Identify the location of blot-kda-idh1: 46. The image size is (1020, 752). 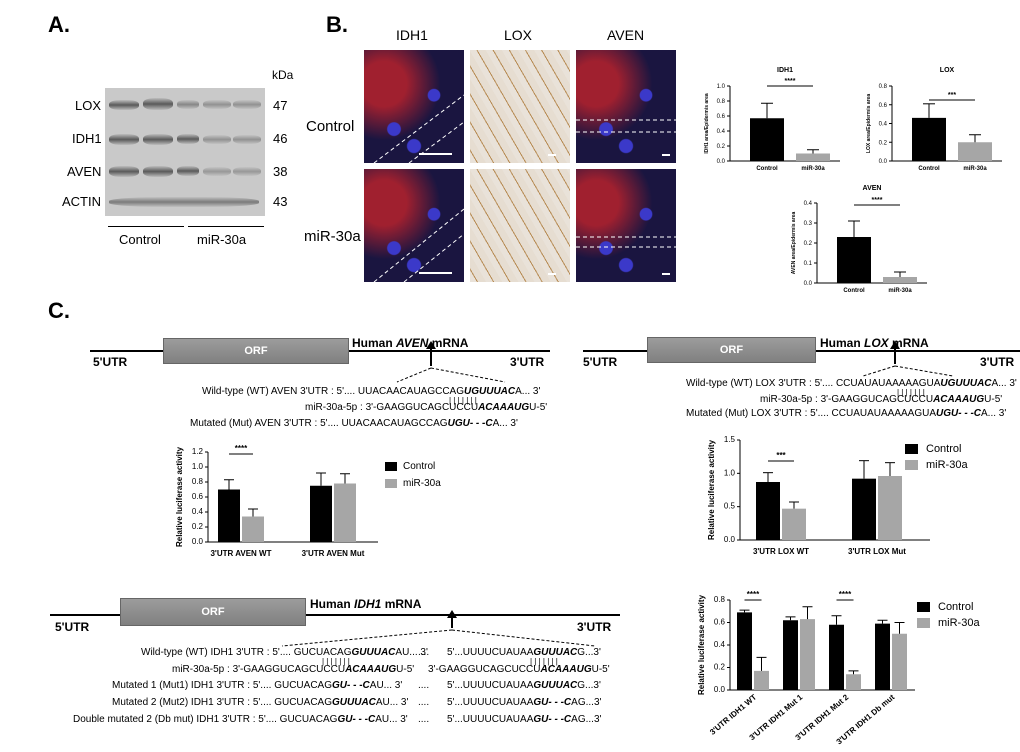
(280, 138).